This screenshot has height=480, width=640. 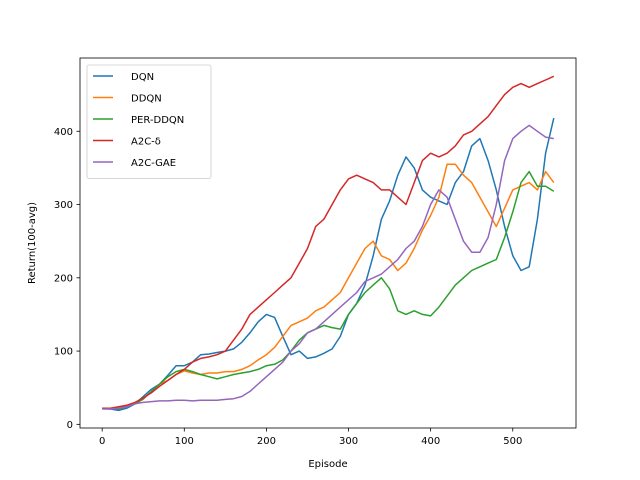 What do you see at coordinates (348, 441) in the screenshot?
I see `x-tick-label: 300` at bounding box center [348, 441].